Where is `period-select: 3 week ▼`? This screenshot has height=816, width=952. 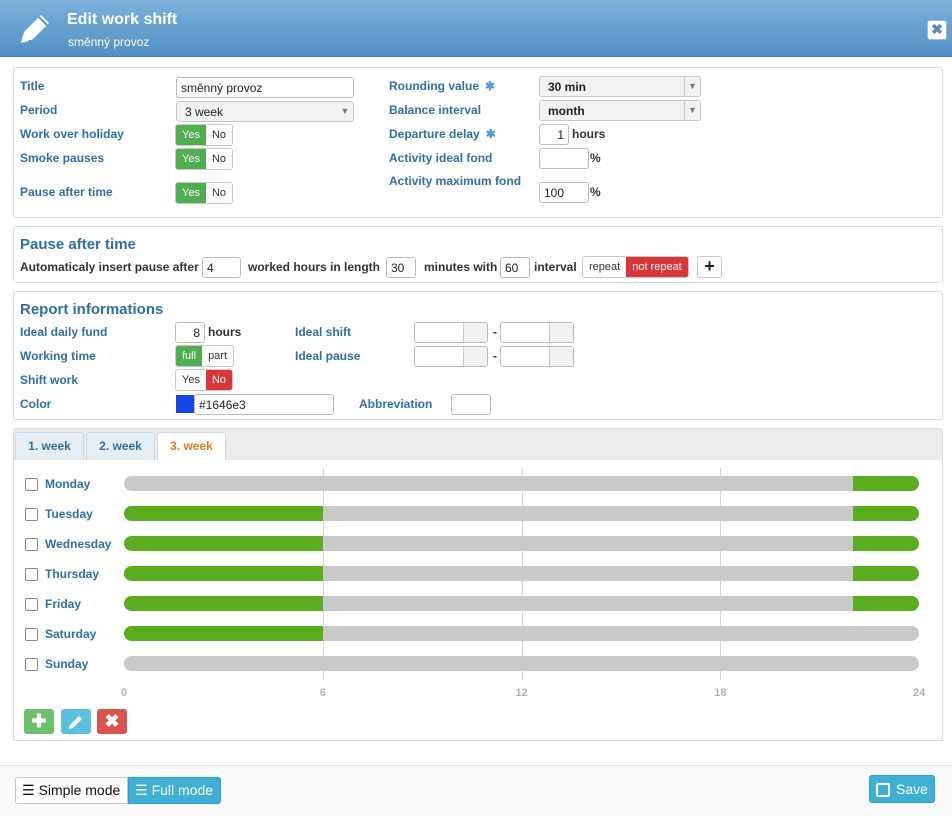
period-select: 3 week ▼ is located at coordinates (265, 111).